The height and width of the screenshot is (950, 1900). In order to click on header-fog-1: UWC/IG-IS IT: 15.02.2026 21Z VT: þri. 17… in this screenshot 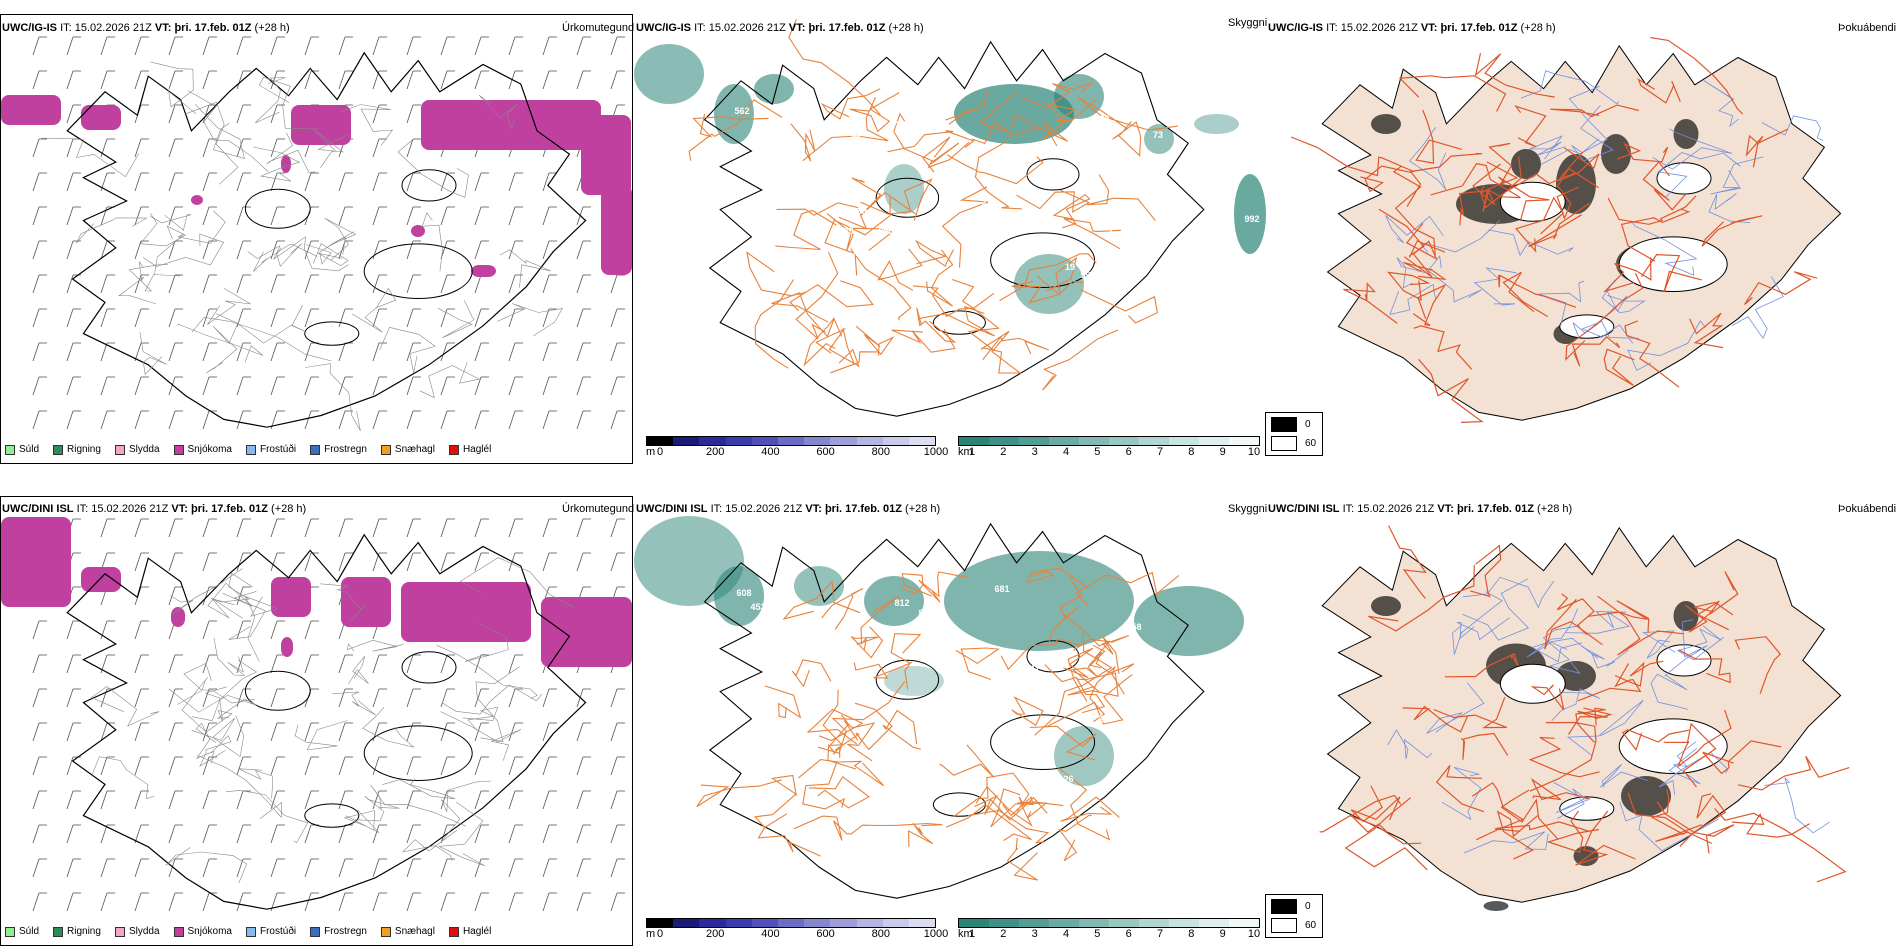, I will do `click(1412, 28)`.